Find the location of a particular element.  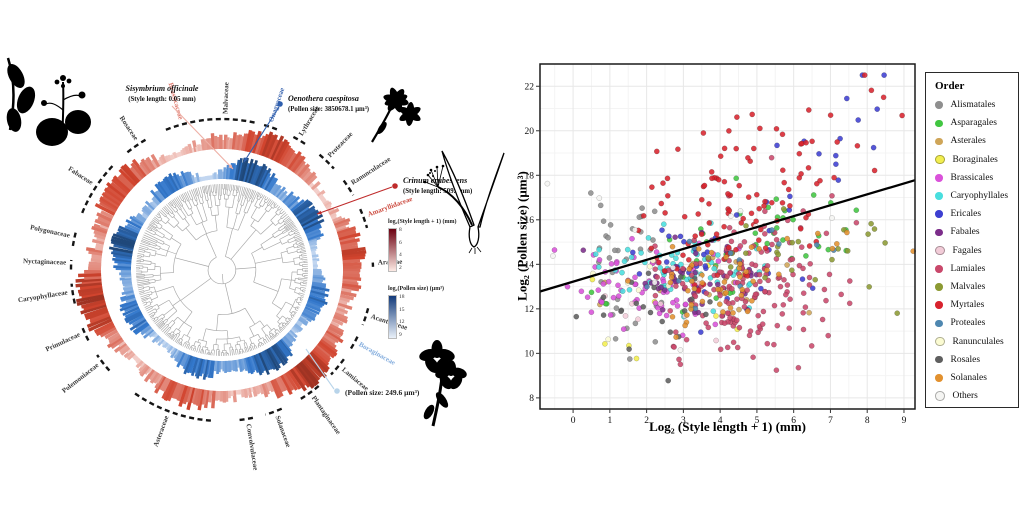

ring-legend-tick: 12 is located at coordinates (402, 322).